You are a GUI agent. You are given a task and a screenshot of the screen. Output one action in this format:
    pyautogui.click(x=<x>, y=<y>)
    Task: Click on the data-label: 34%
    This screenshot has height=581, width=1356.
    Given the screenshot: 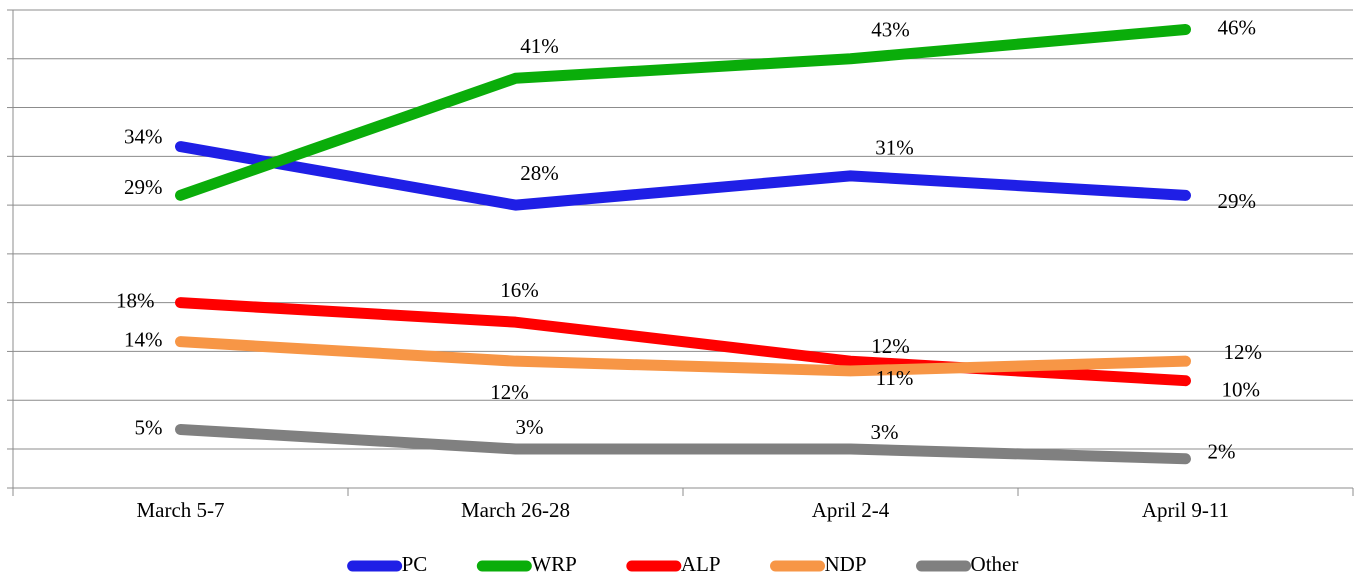 What is the action you would take?
    pyautogui.click(x=143, y=136)
    